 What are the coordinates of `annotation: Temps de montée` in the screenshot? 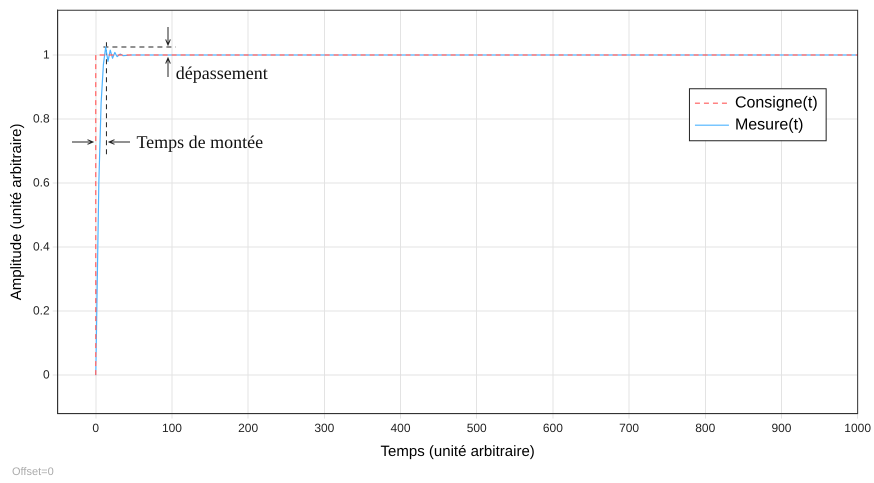 It's located at (200, 142).